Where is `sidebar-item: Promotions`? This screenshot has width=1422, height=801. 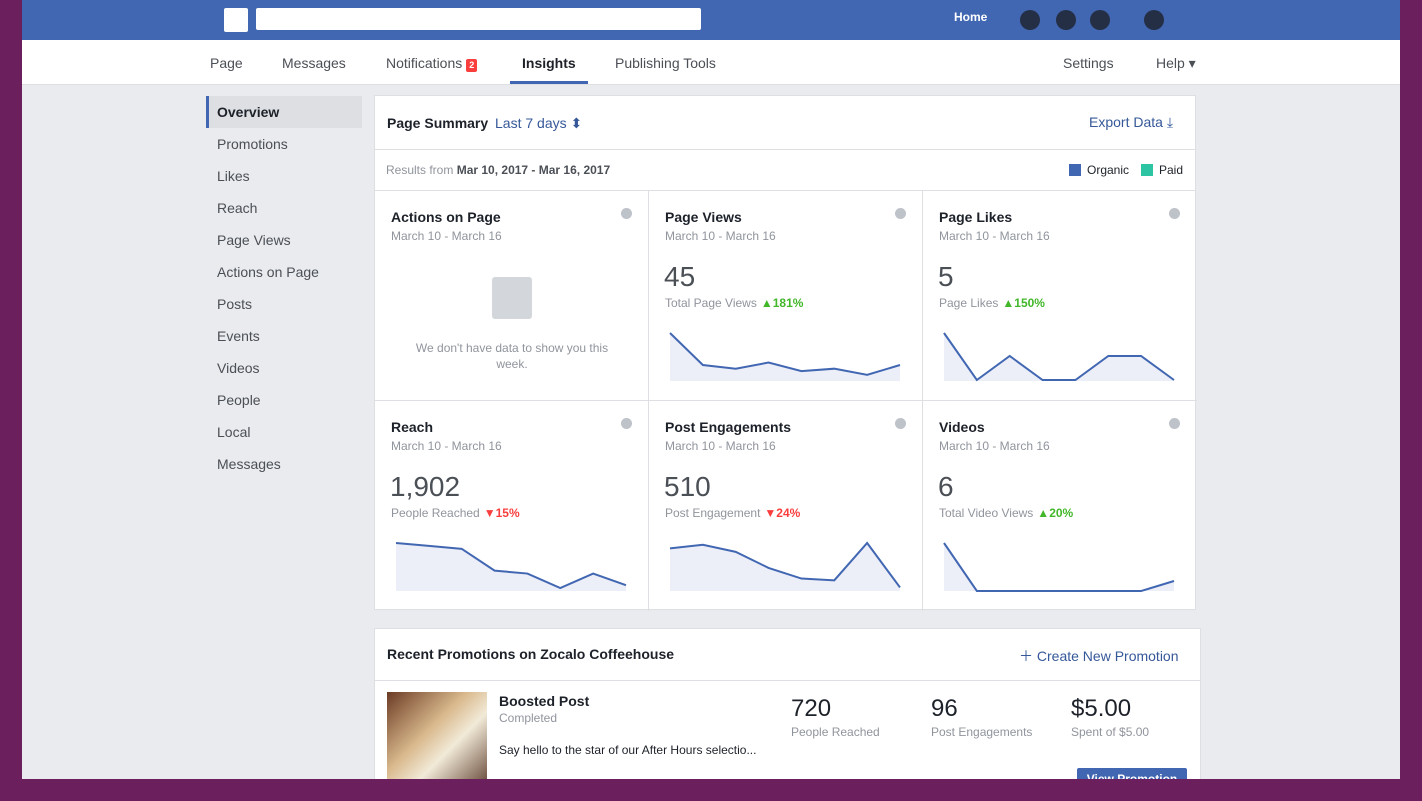
sidebar-item: Promotions is located at coordinates (252, 144).